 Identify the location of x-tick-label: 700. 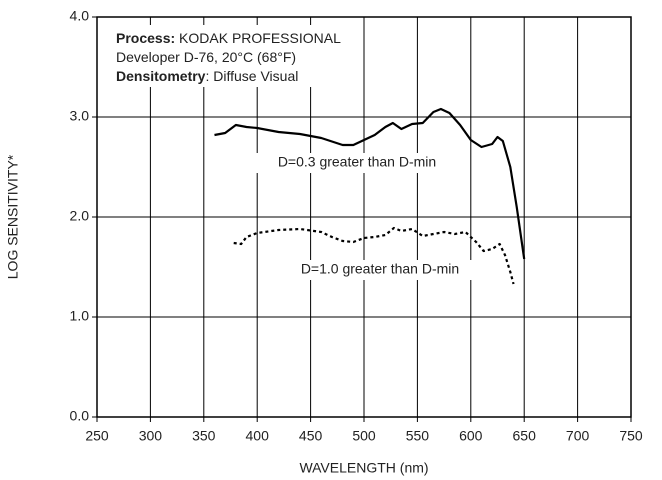
(578, 436).